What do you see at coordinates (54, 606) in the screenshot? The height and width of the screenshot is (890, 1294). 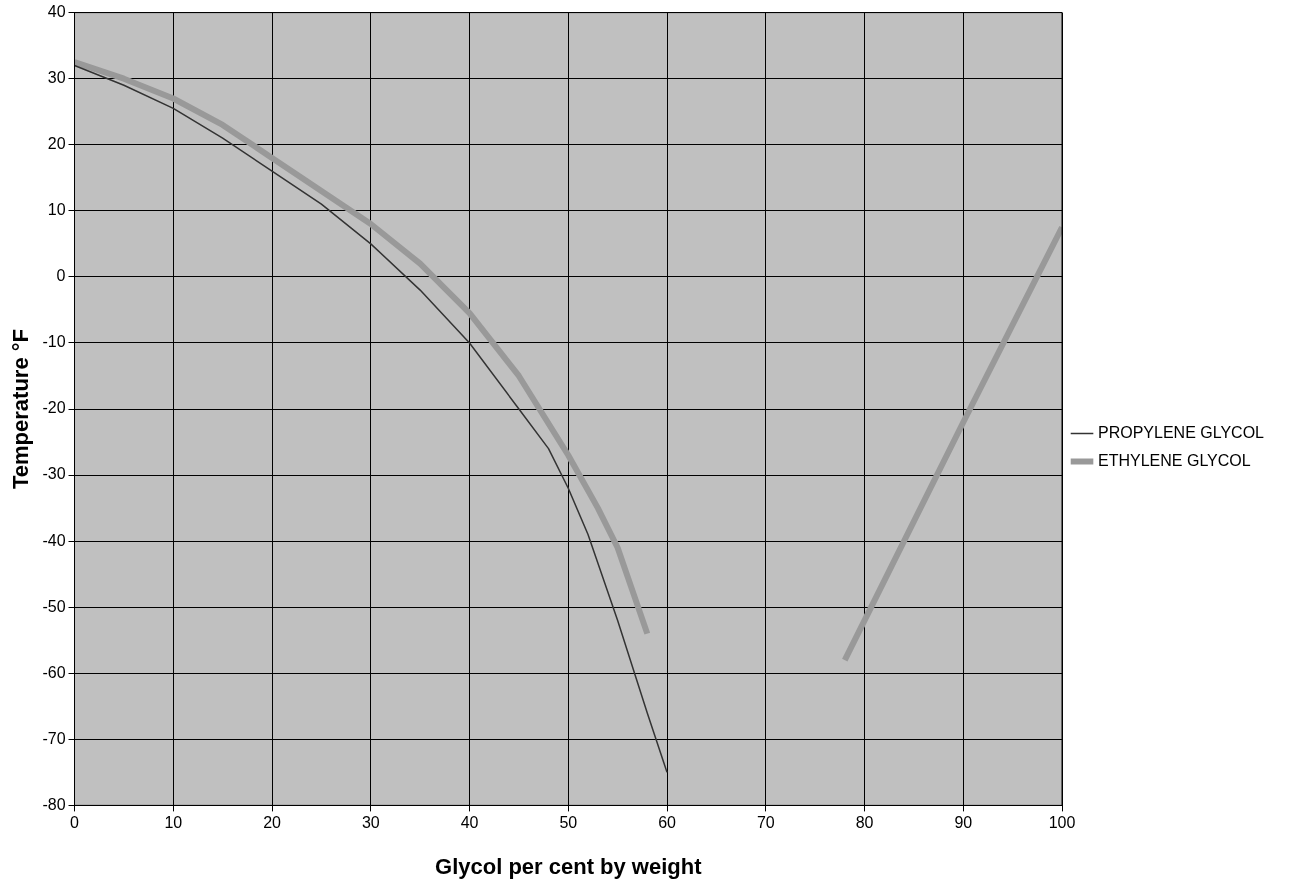 I see `y-tick-label: -50` at bounding box center [54, 606].